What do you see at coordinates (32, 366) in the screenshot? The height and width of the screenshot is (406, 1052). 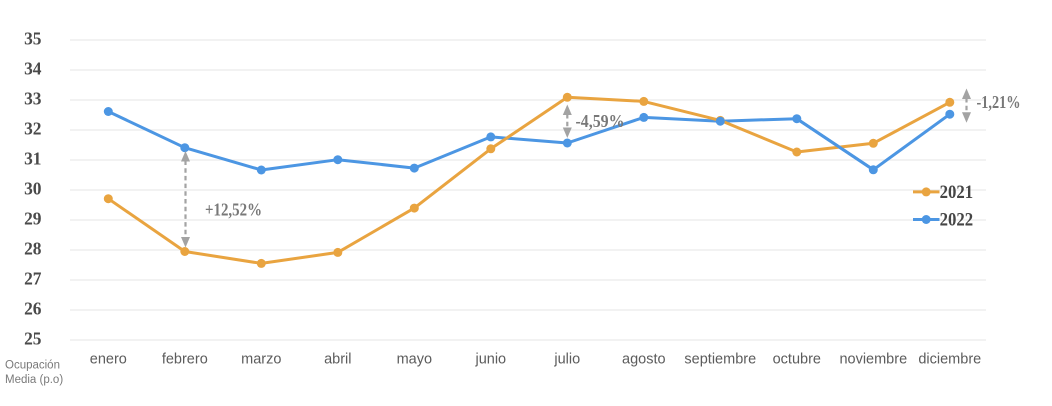 I see `svg-text: Ocupación` at bounding box center [32, 366].